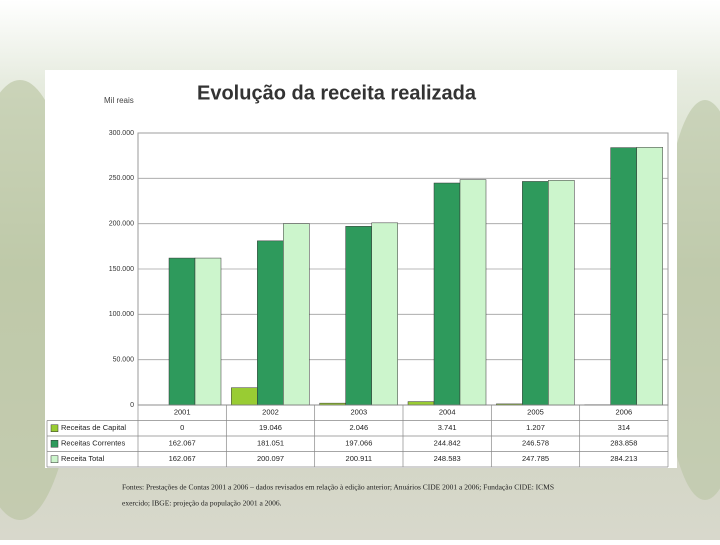  Describe the element at coordinates (624, 427) in the screenshot. I see `table-value: 314` at that location.